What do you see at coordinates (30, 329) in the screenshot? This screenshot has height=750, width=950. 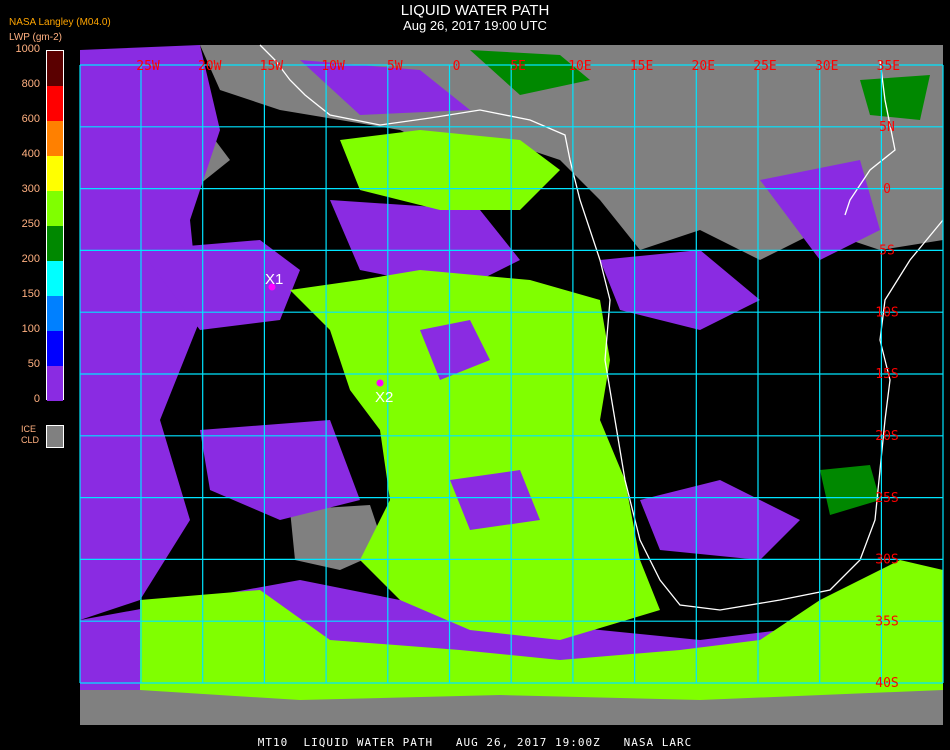 I see `colorbar-tick-label: 100` at bounding box center [30, 329].